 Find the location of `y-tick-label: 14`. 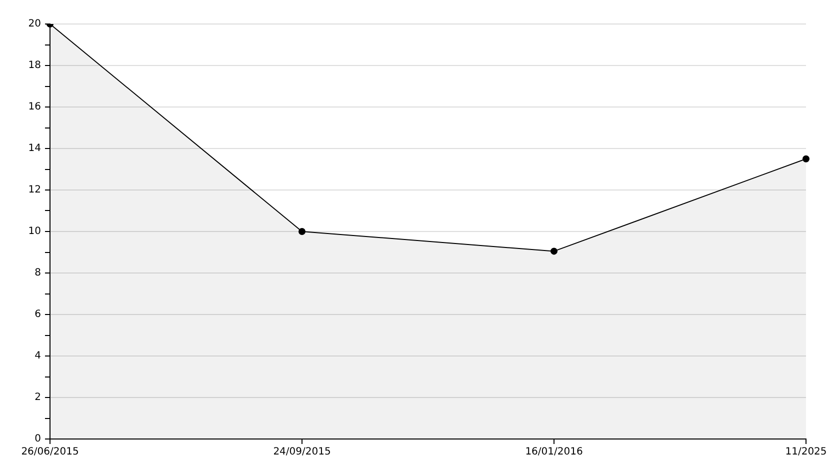

y-tick-label: 14 is located at coordinates (34, 148).